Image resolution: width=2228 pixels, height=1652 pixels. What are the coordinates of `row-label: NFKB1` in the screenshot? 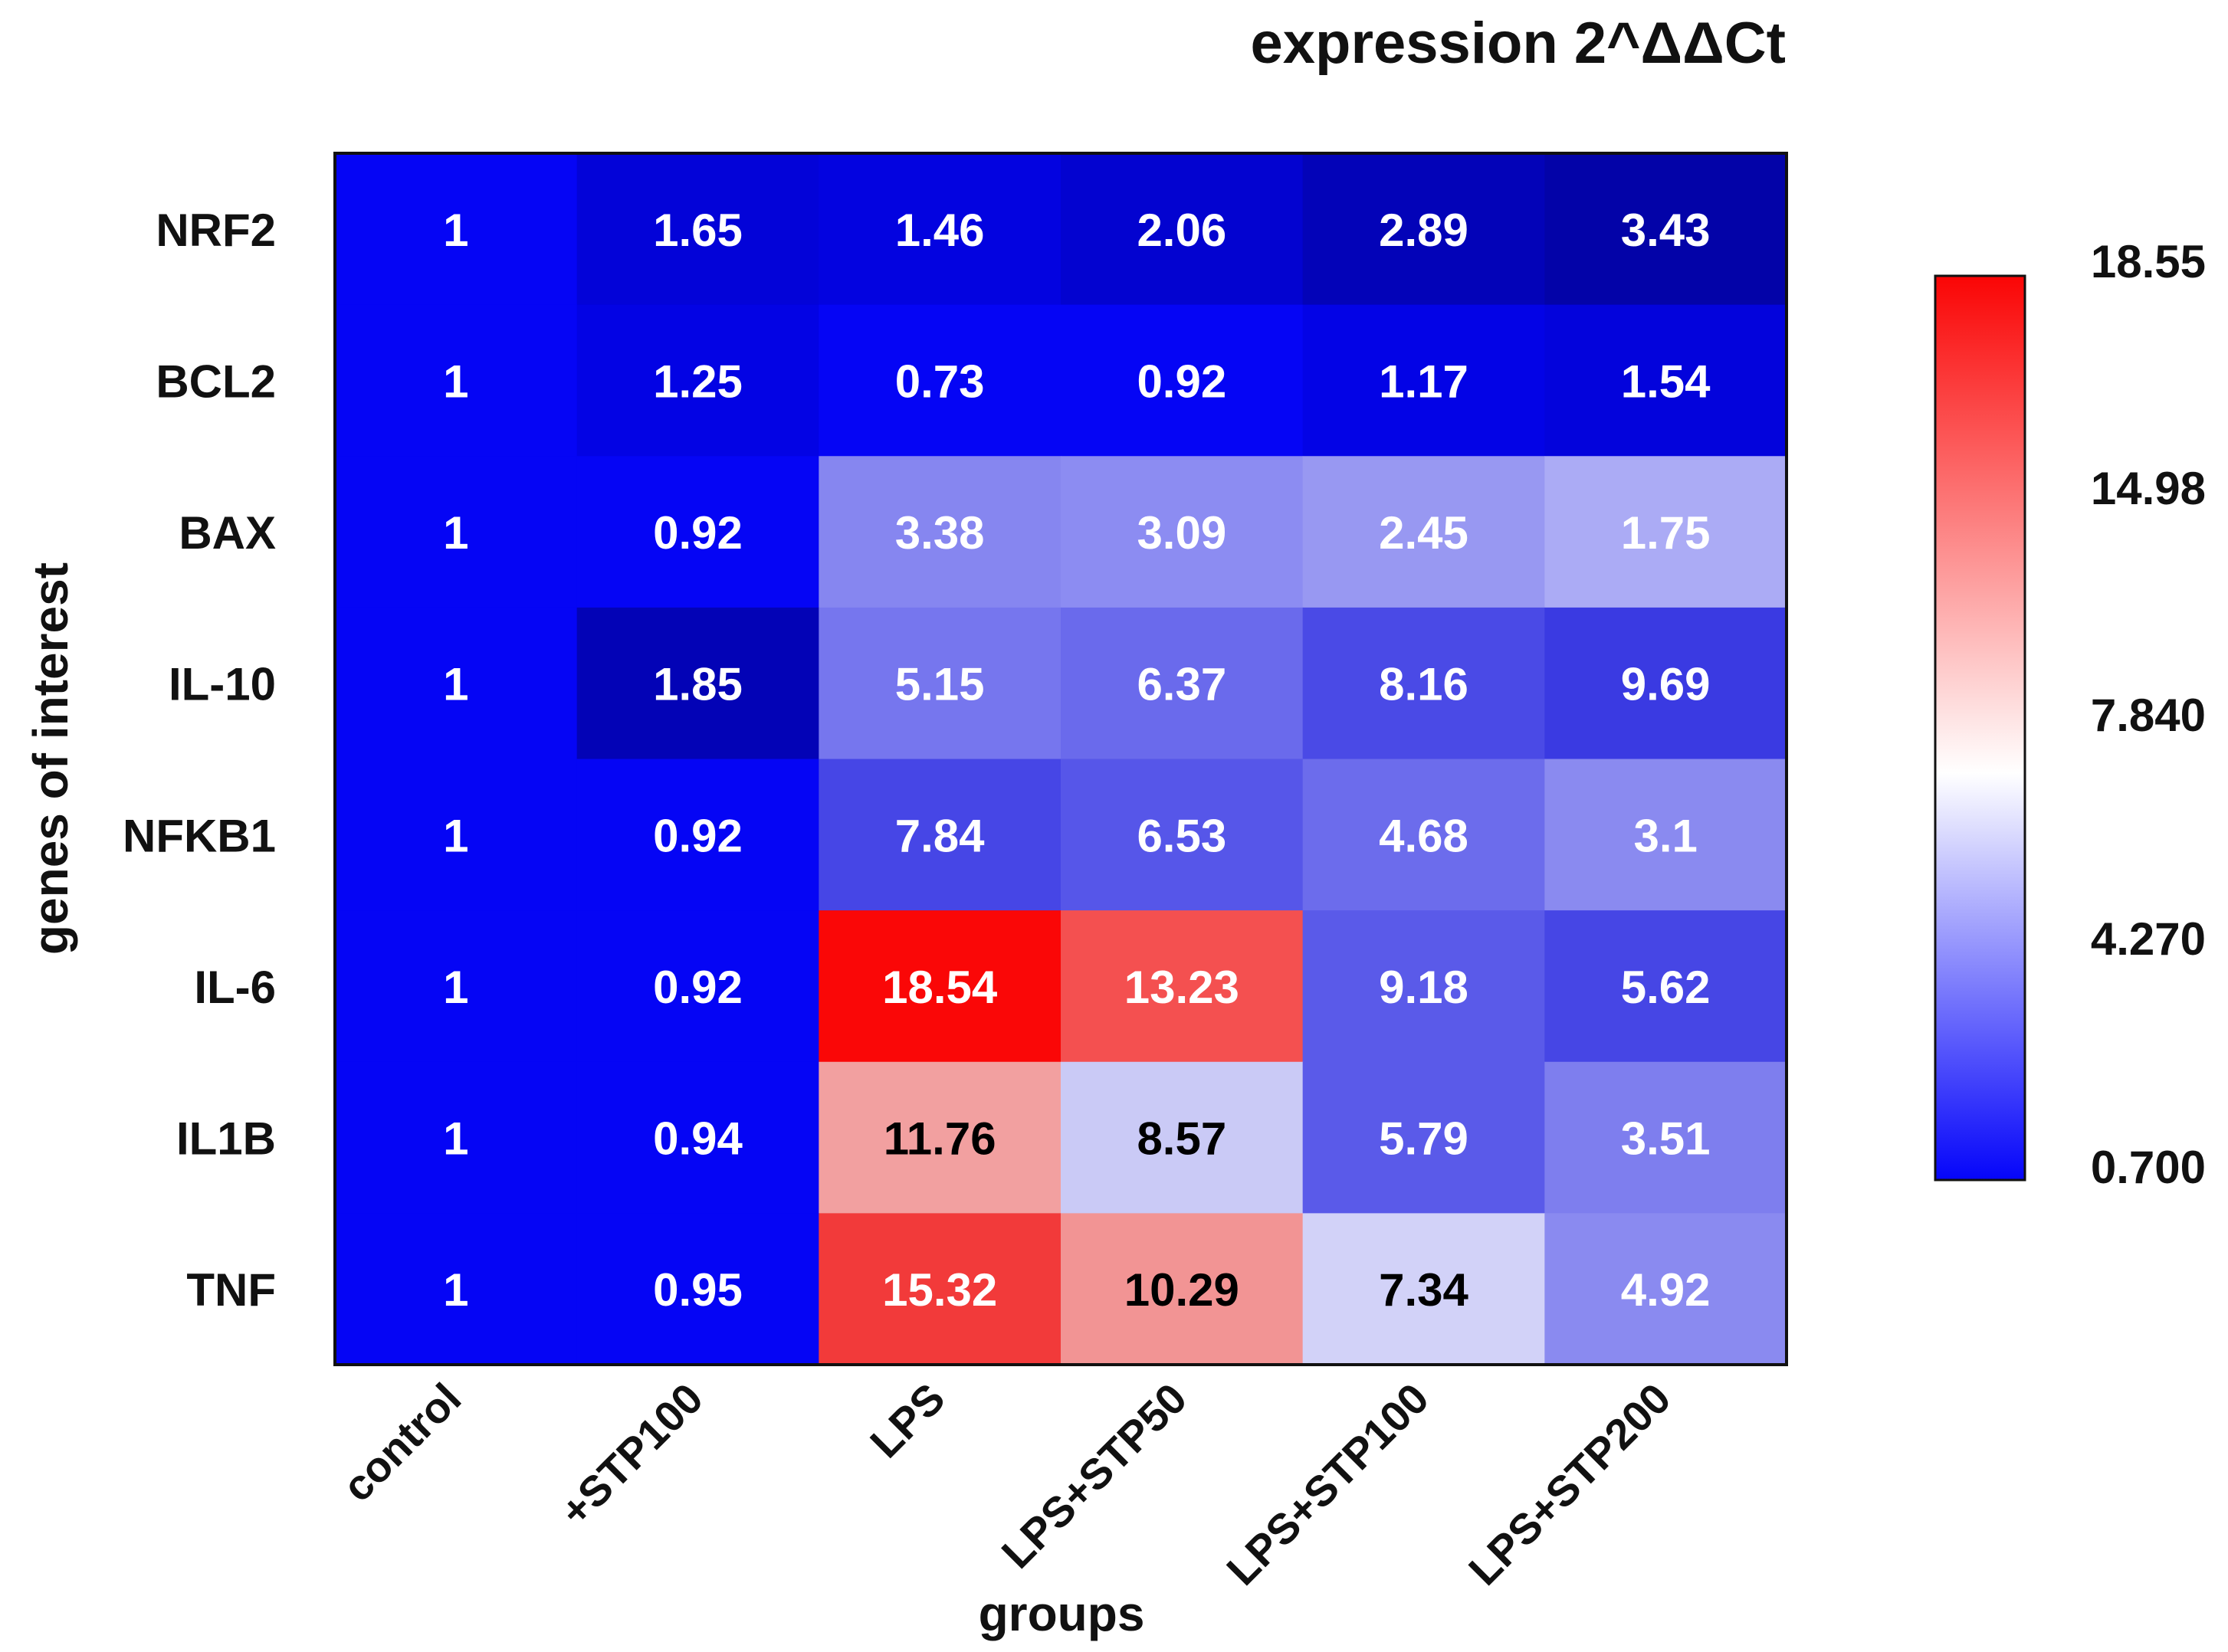 It's located at (200, 835).